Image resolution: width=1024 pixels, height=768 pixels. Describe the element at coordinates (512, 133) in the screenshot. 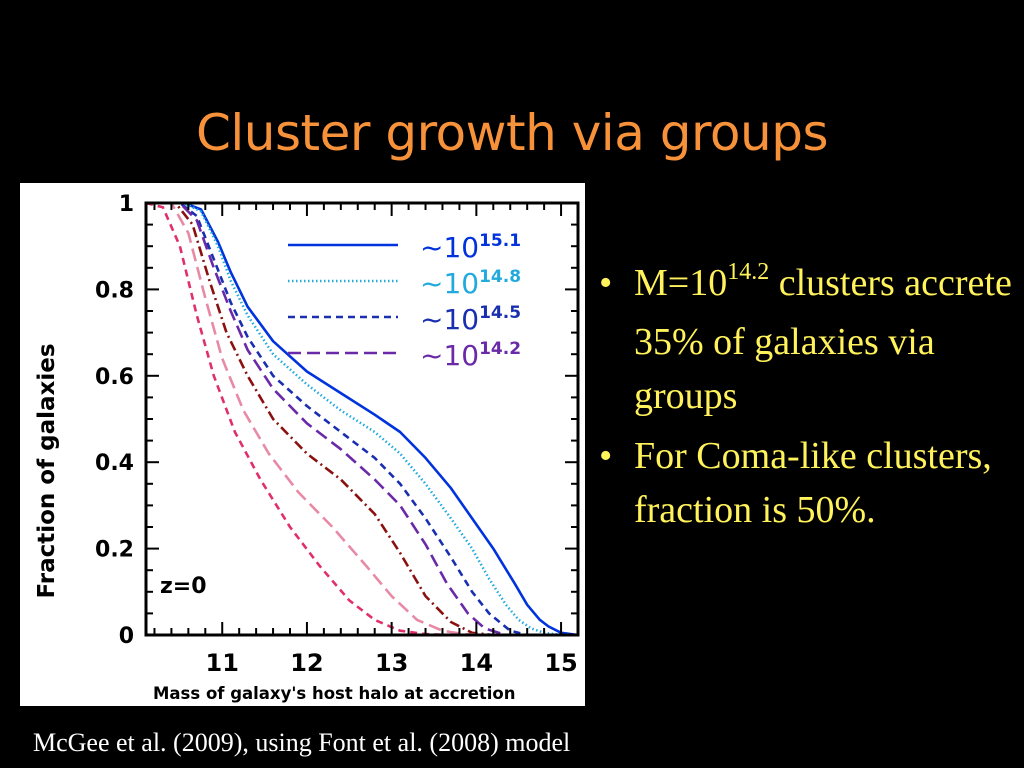

I see `slide-title: Cluster growth via groups` at that location.